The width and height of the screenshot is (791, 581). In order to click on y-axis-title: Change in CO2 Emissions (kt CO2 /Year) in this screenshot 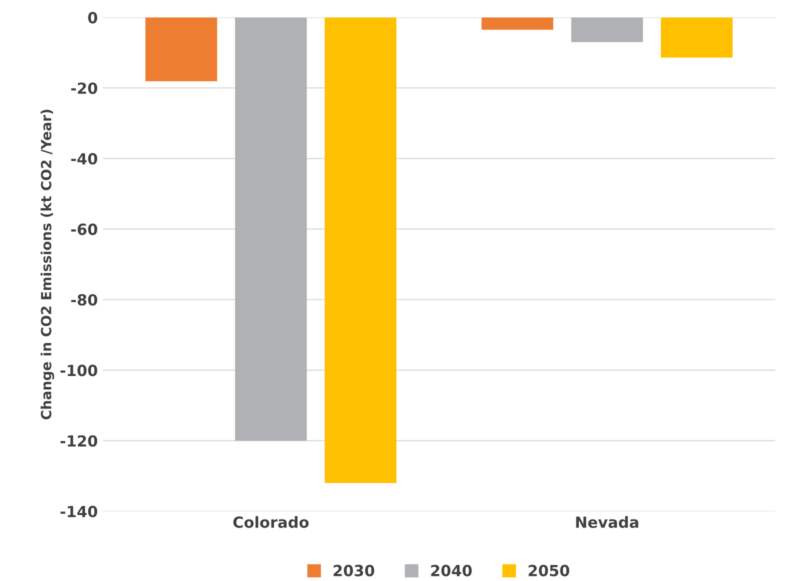, I will do `click(47, 265)`.